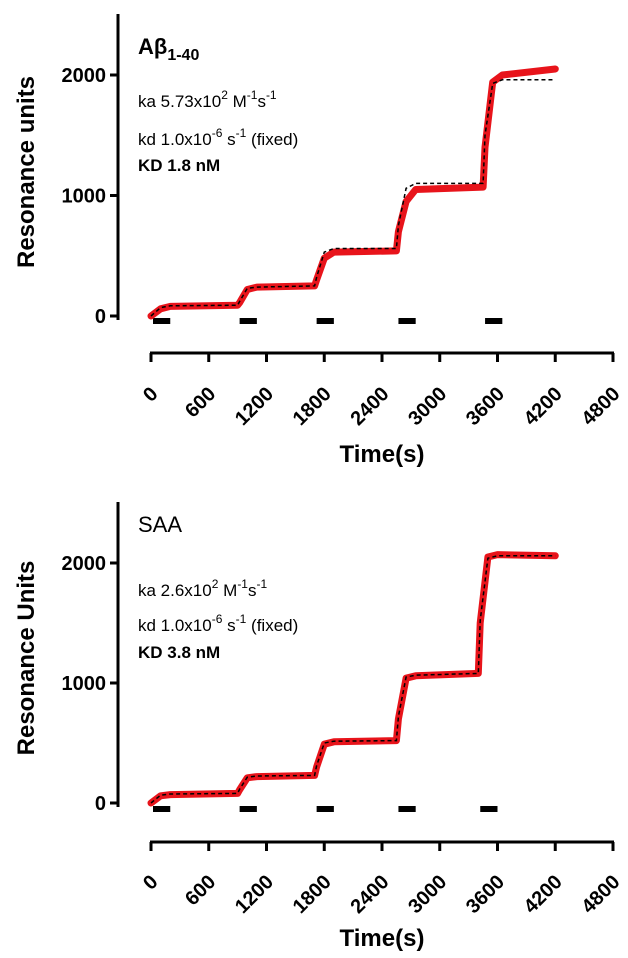 The width and height of the screenshot is (628, 958). I want to click on panel-label: Aβ1-40, so click(168, 49).